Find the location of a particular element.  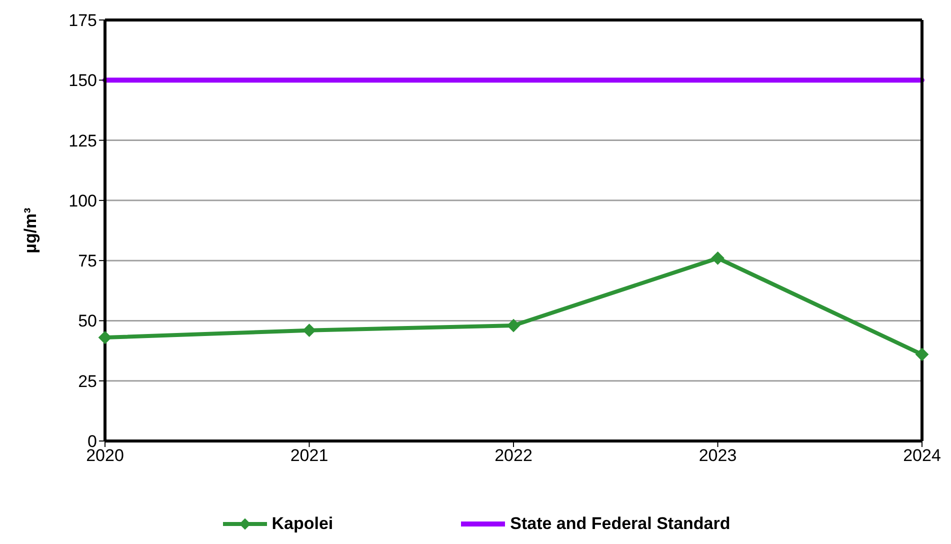

x-tick-label: 2022 is located at coordinates (513, 456).